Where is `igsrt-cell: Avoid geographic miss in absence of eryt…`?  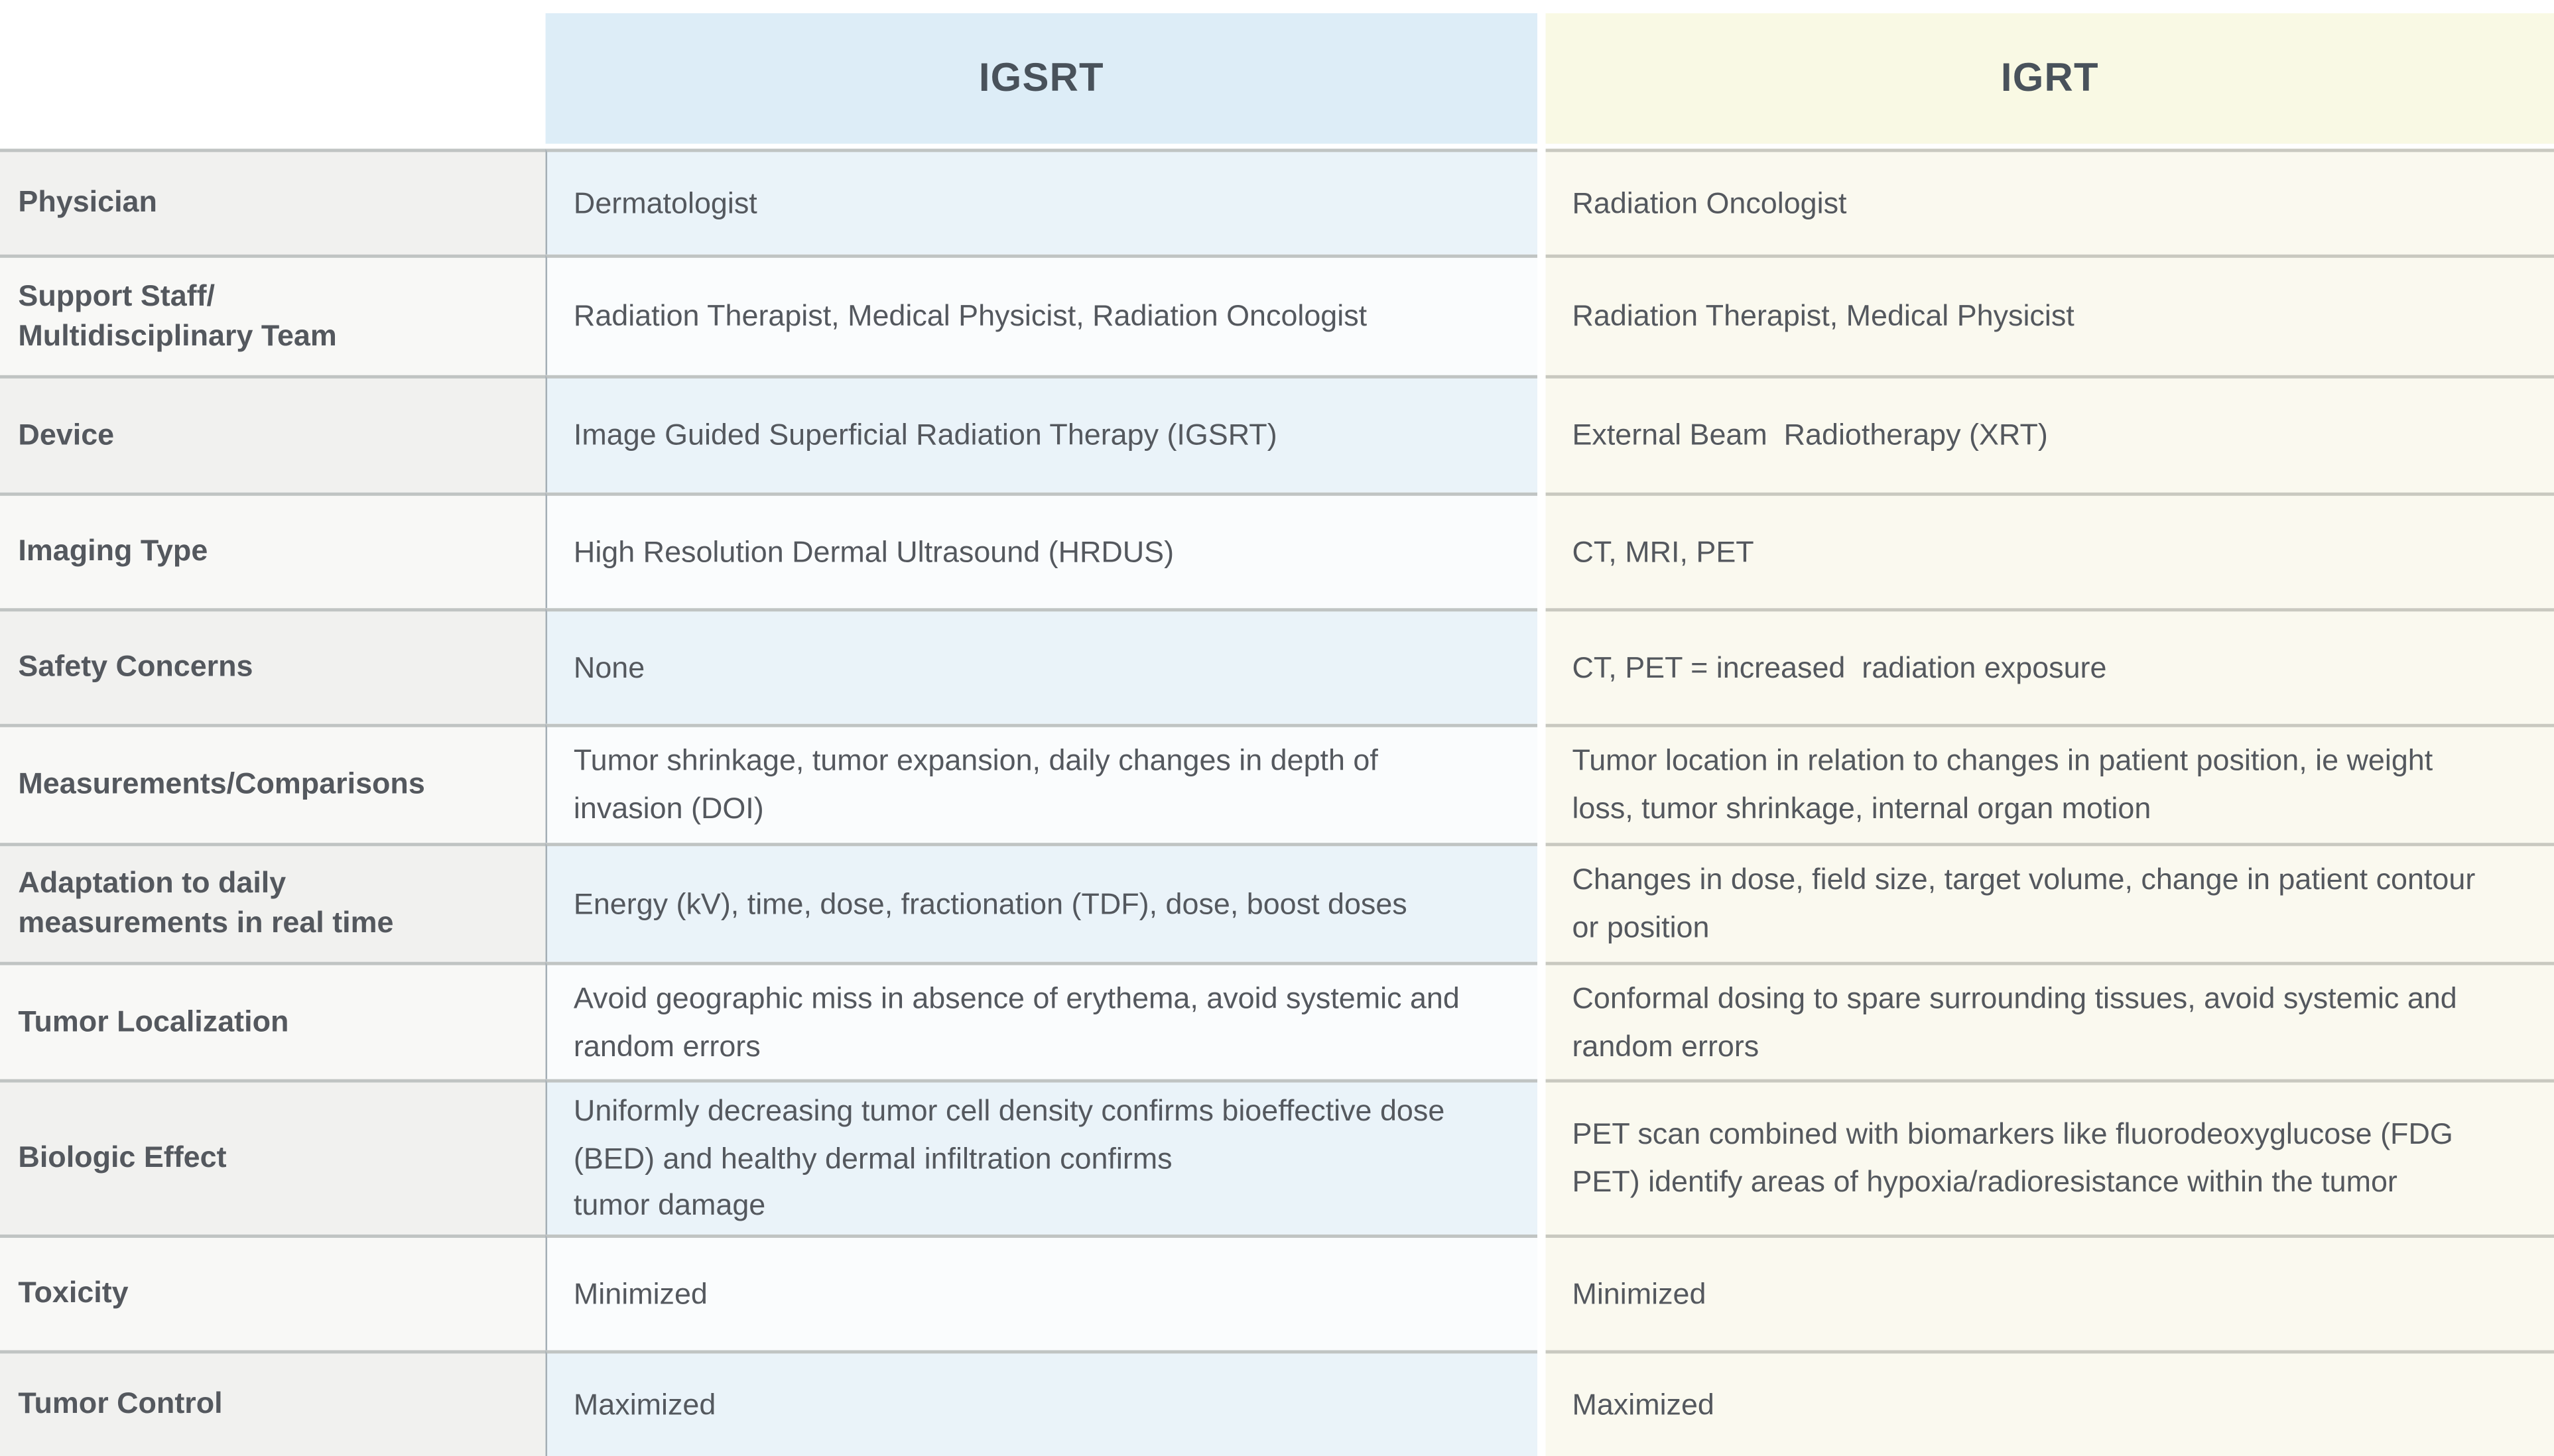 igsrt-cell: Avoid geographic miss in absence of eryt… is located at coordinates (1041, 1020).